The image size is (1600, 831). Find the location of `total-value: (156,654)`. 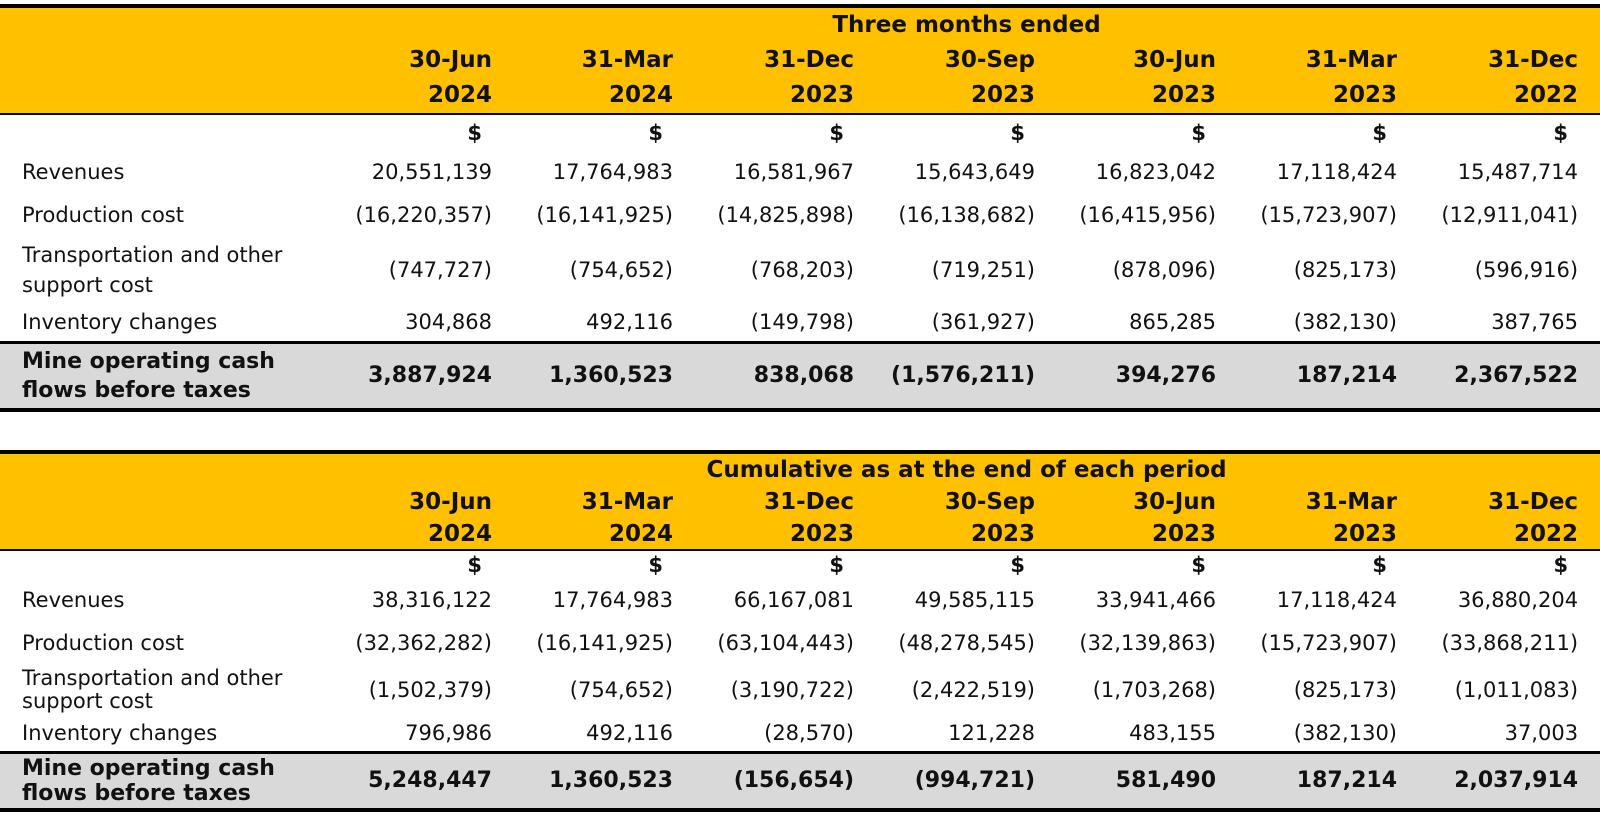

total-value: (156,654) is located at coordinates (785, 781).